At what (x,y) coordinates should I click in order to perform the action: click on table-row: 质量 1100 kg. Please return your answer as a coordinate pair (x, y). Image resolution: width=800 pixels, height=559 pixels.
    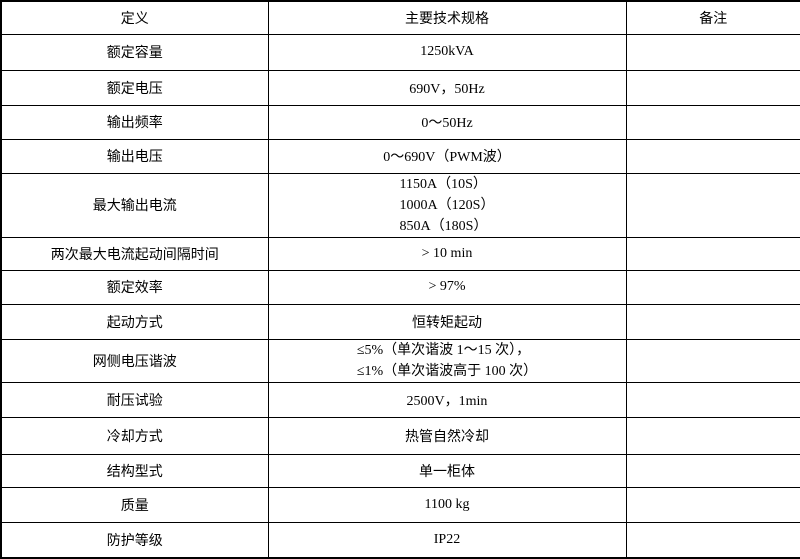
    Looking at the image, I should click on (400, 504).